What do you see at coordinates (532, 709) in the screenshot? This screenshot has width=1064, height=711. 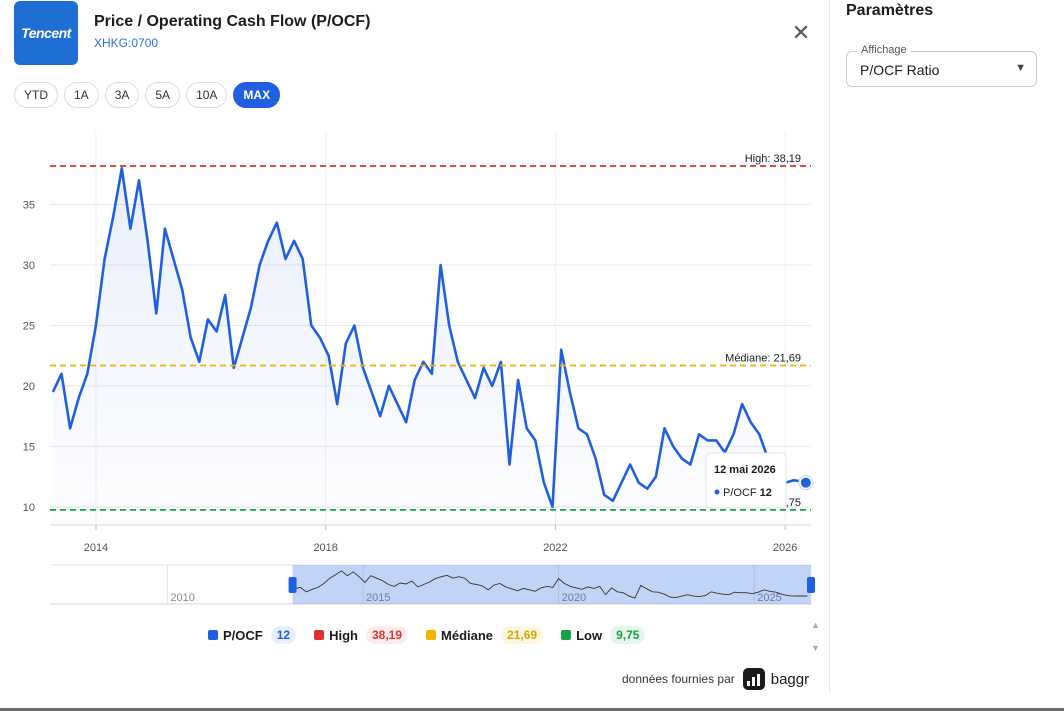 I see `window-bottom-edge` at bounding box center [532, 709].